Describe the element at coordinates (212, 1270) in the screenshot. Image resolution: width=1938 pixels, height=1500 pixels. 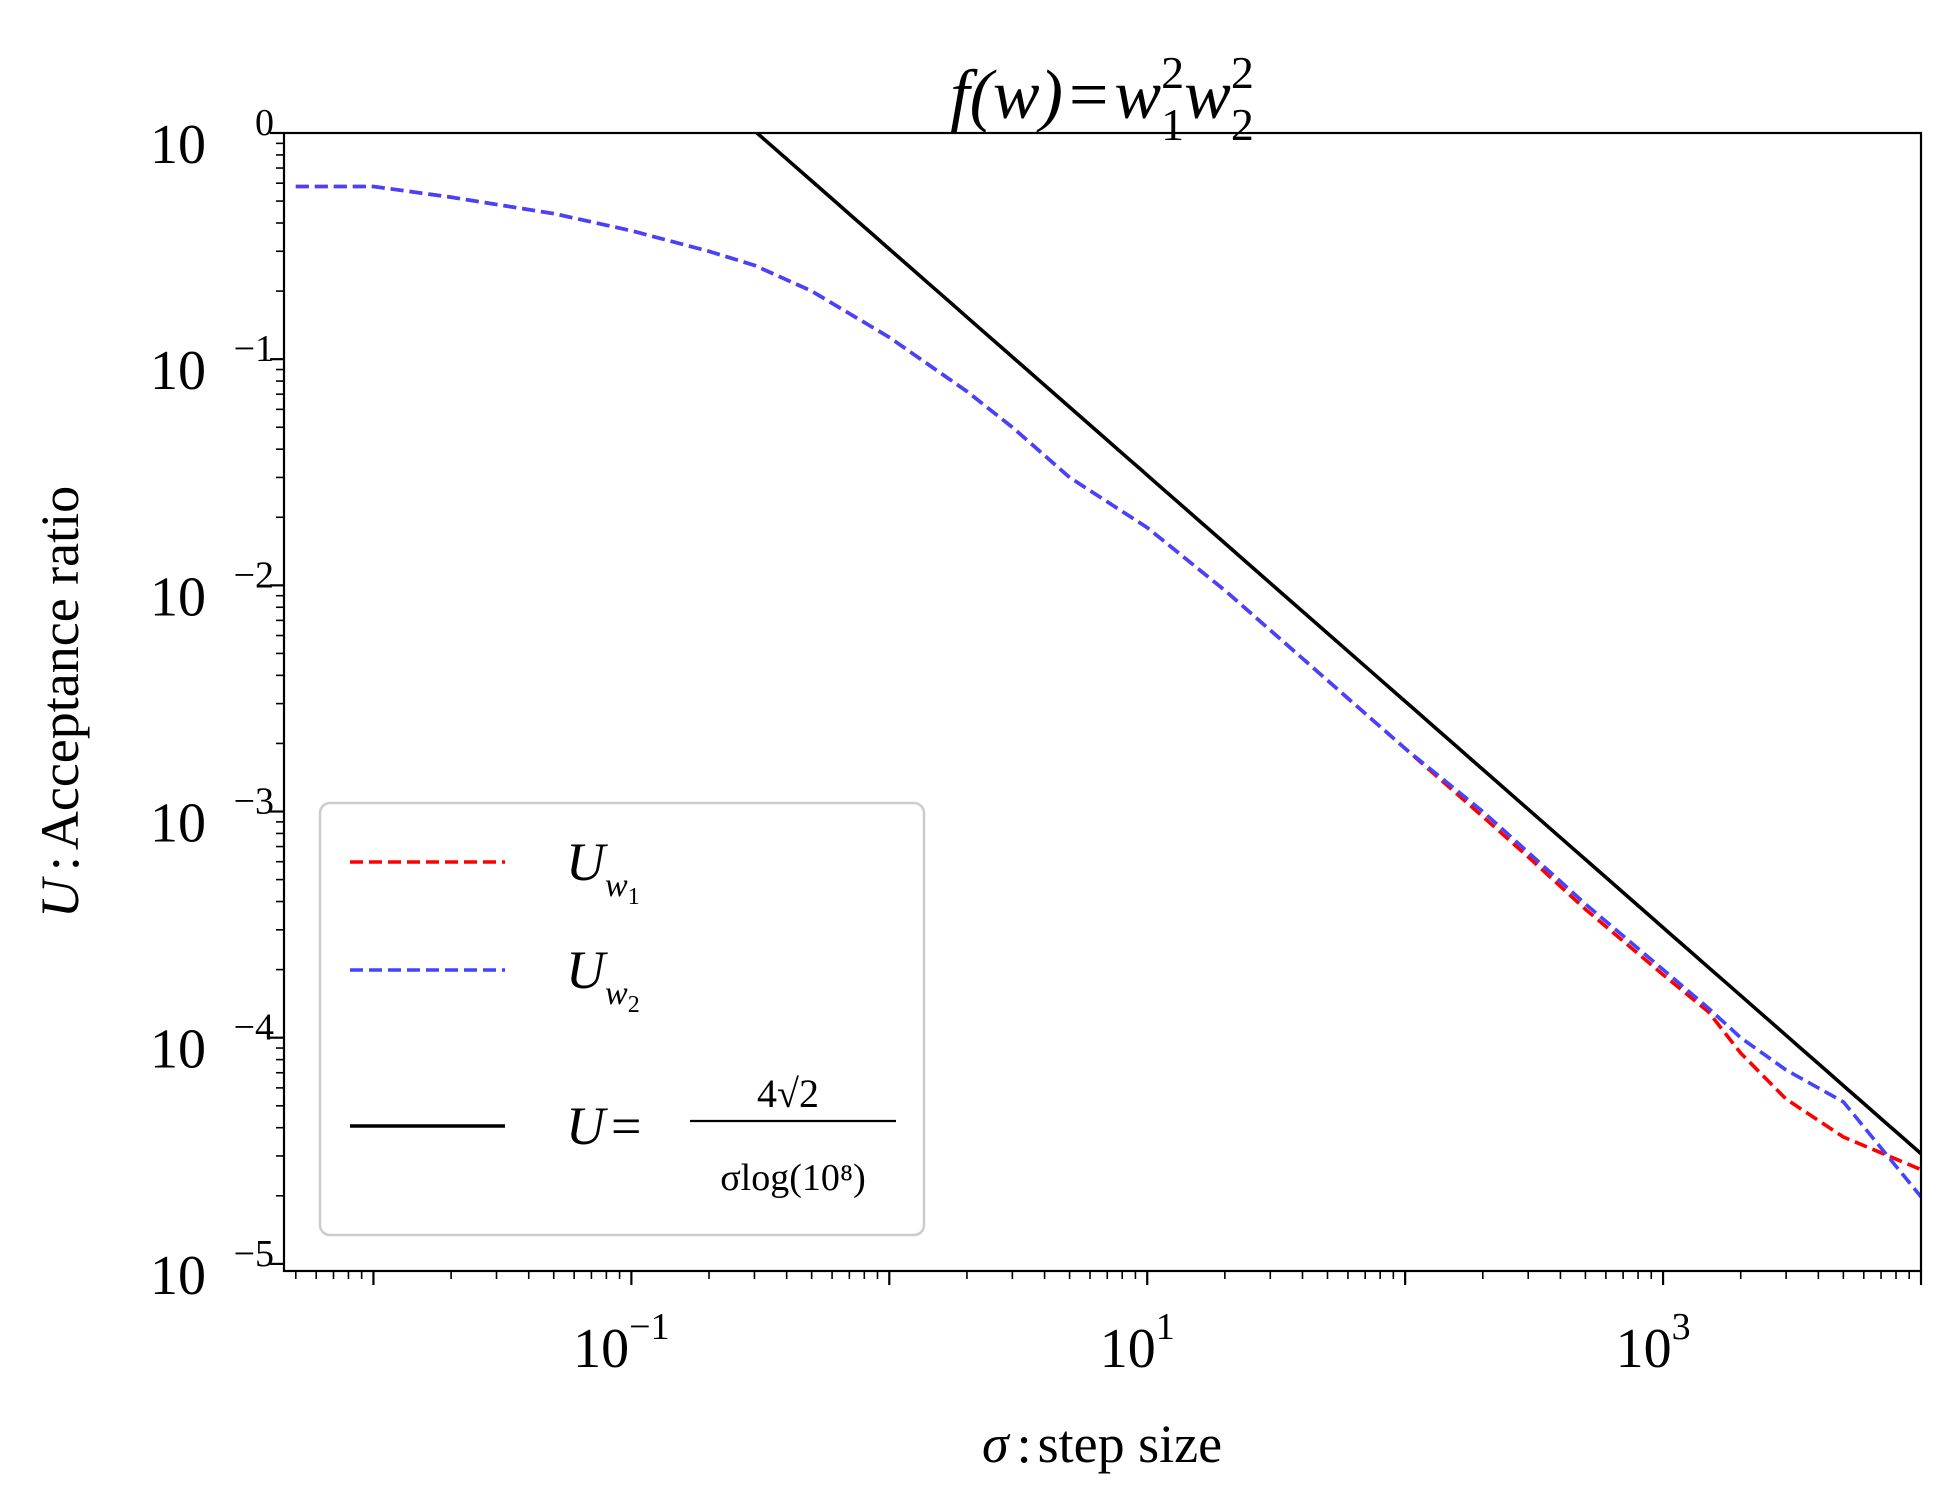
I see `y-tick-label: 10 −5` at that location.